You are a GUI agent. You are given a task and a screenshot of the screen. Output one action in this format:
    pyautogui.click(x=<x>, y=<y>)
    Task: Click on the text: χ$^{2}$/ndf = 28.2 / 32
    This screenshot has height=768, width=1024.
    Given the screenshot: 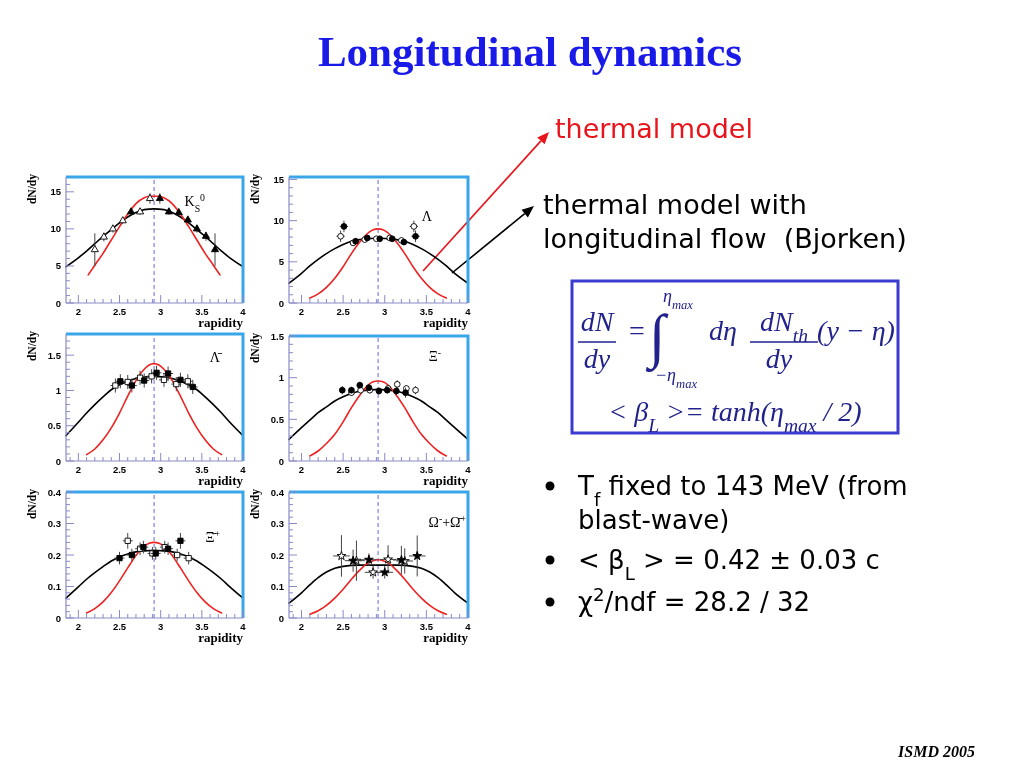 What is the action you would take?
    pyautogui.click(x=694, y=600)
    